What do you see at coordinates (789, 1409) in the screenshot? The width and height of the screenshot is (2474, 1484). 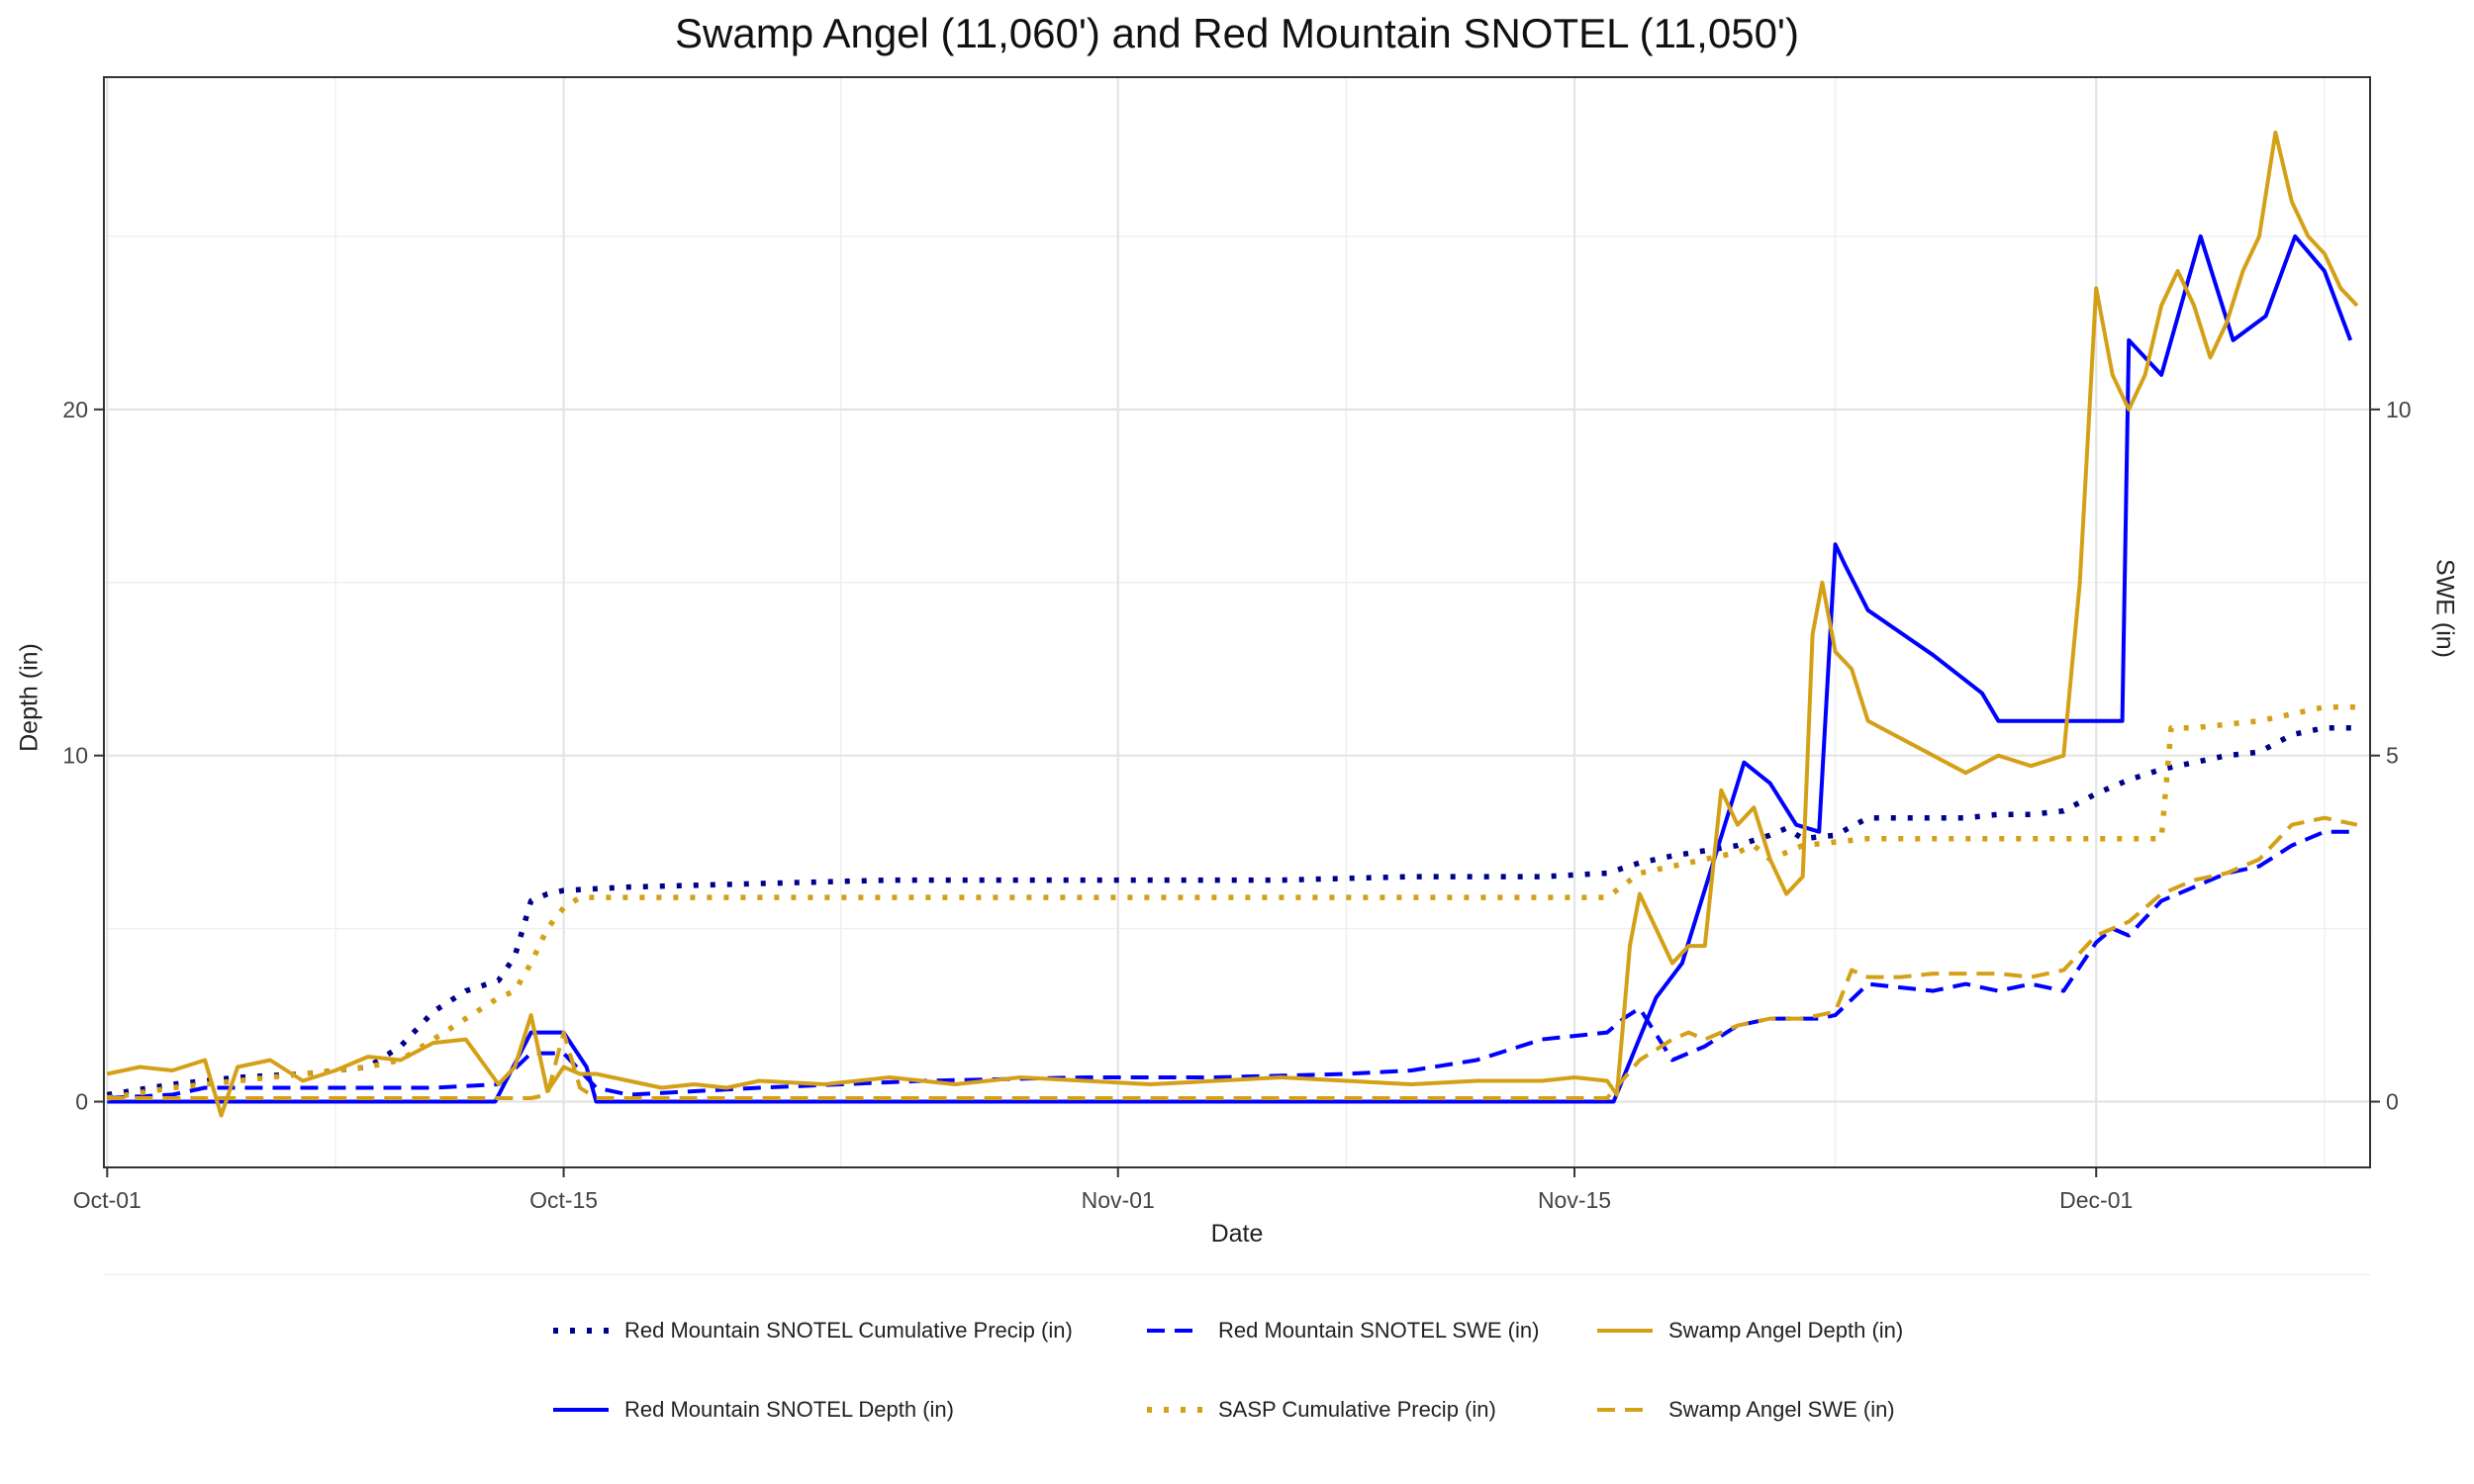 I see `legend-label: Red Mountain SNOTEL Depth (in)` at bounding box center [789, 1409].